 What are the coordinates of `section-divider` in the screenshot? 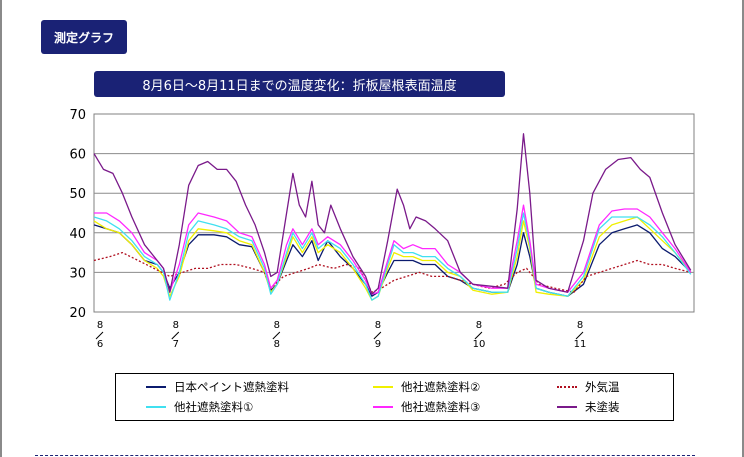 It's located at (365, 455).